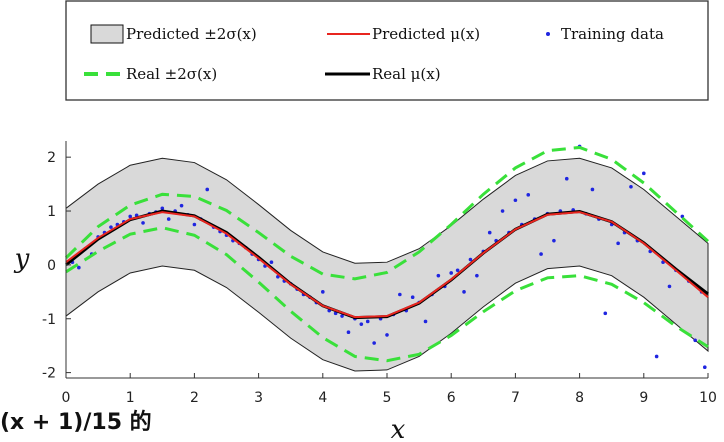 This screenshot has height=442, width=724. Describe the element at coordinates (51, 212) in the screenshot. I see `y-tick-label: 1` at that location.